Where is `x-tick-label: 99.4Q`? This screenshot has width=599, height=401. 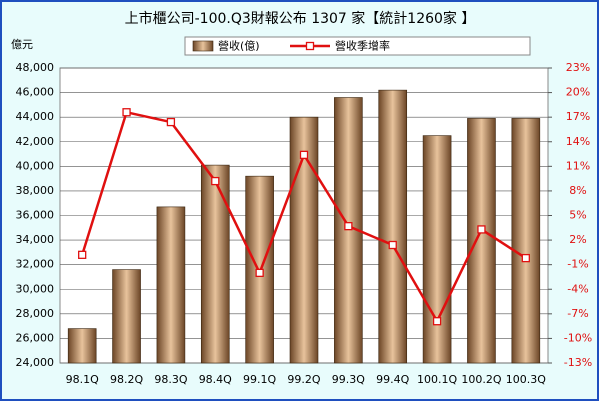 x-tick-label: 99.4Q is located at coordinates (392, 379).